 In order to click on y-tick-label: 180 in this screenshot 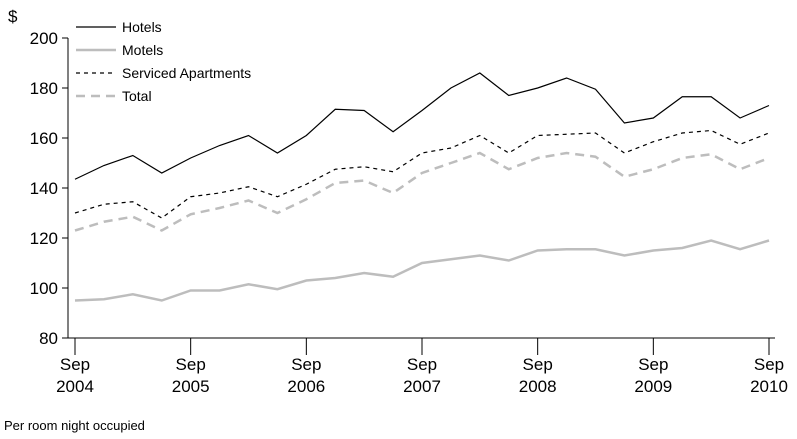, I will do `click(44, 88)`.